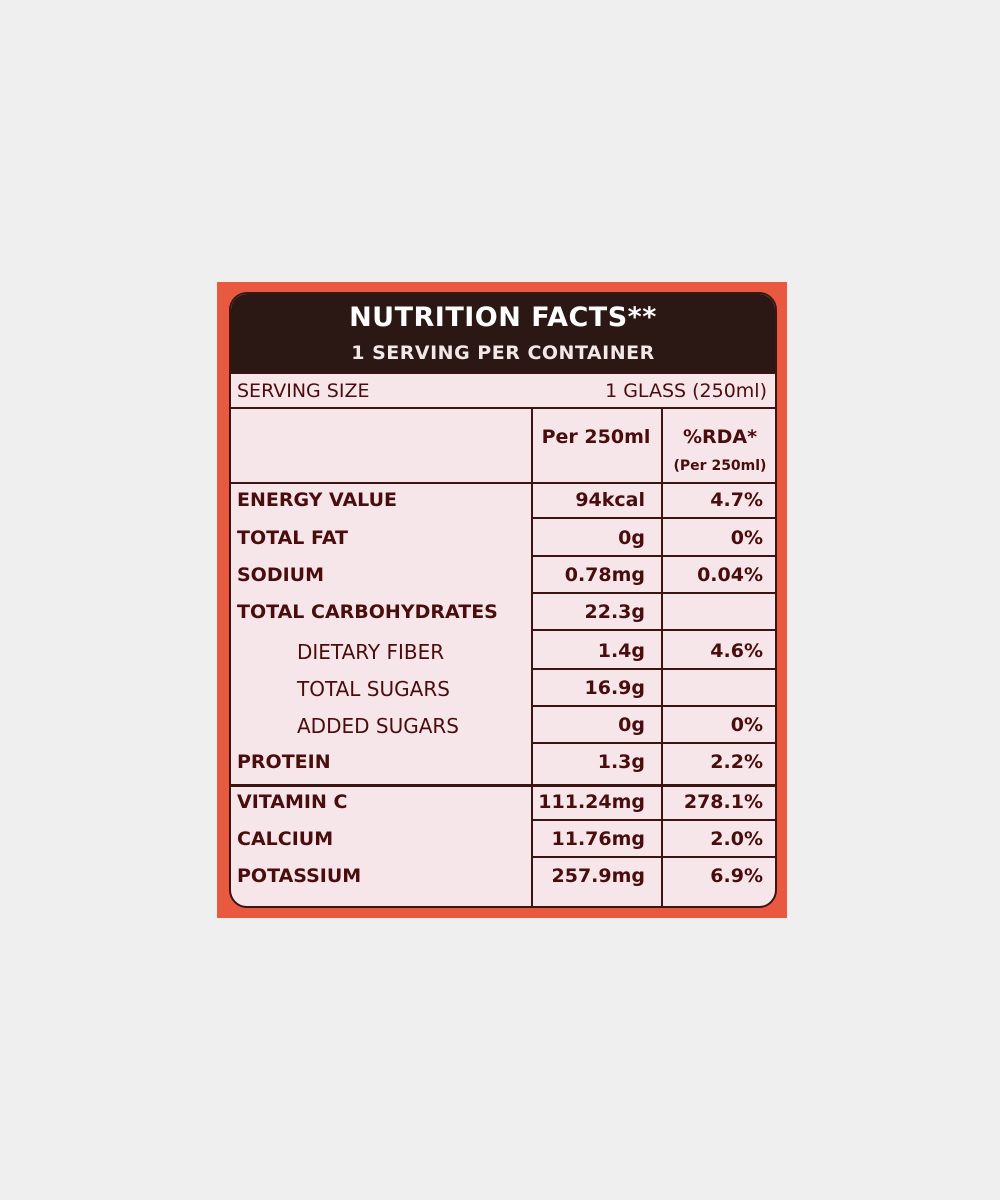 The image size is (1000, 1200). What do you see at coordinates (303, 391) in the screenshot?
I see `serving-label: SERVING SIZE` at bounding box center [303, 391].